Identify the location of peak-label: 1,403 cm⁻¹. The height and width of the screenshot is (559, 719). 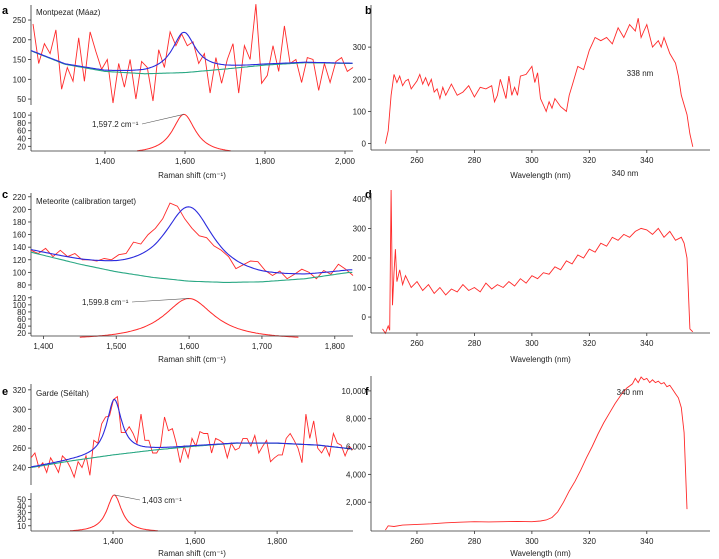
(162, 500).